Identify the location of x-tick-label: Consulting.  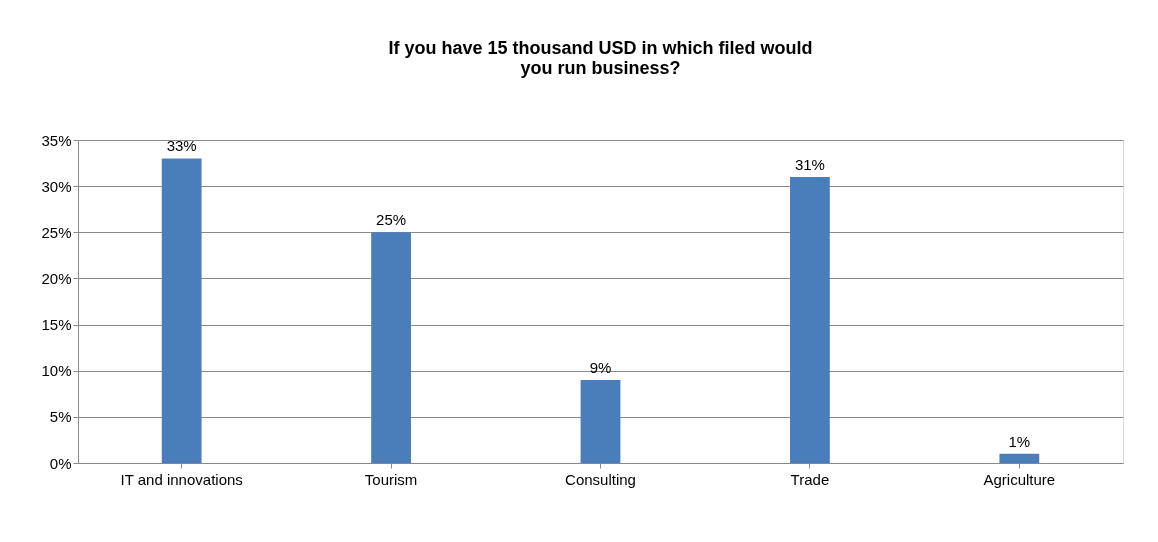
(600, 479).